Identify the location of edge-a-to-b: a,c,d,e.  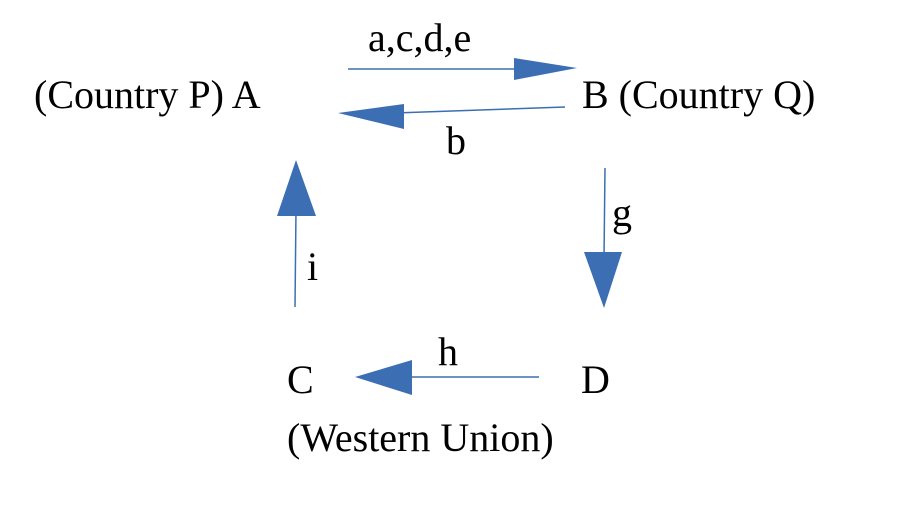
(462, 47).